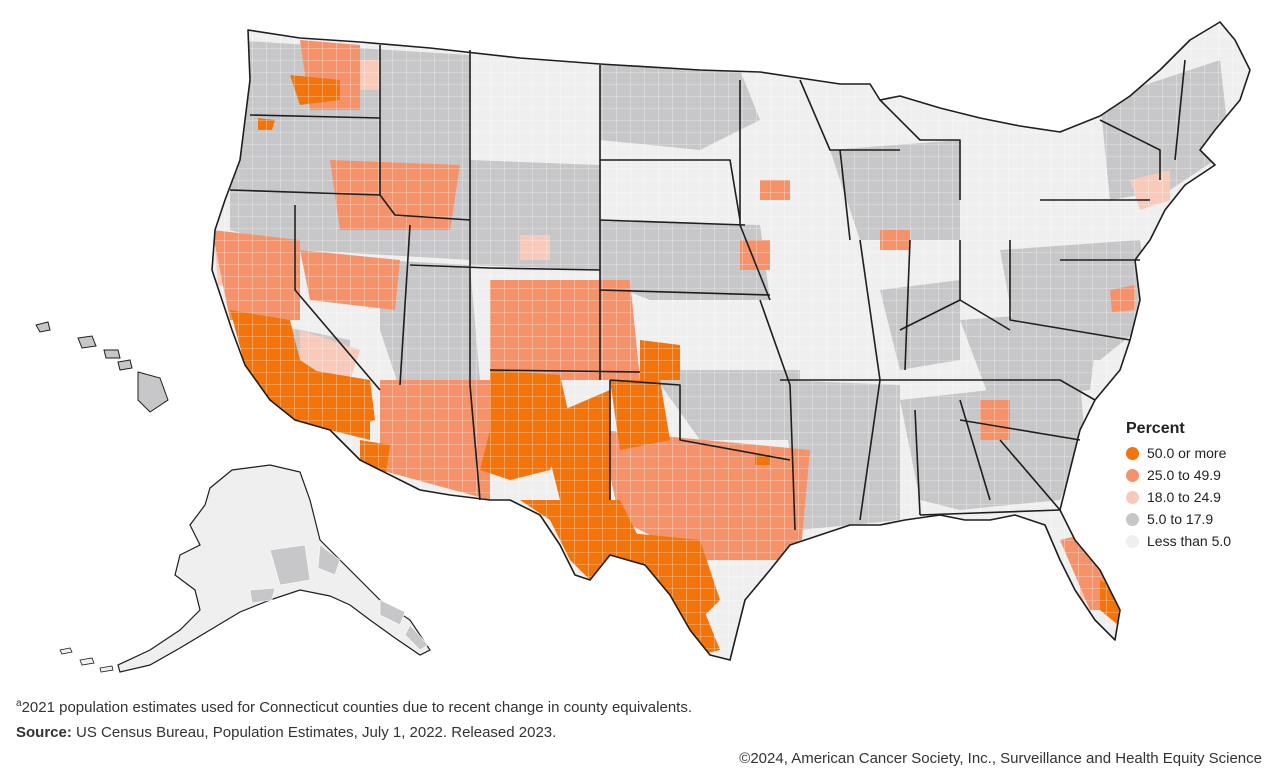 This screenshot has width=1280, height=776. I want to click on footnote-marker: a, so click(19, 703).